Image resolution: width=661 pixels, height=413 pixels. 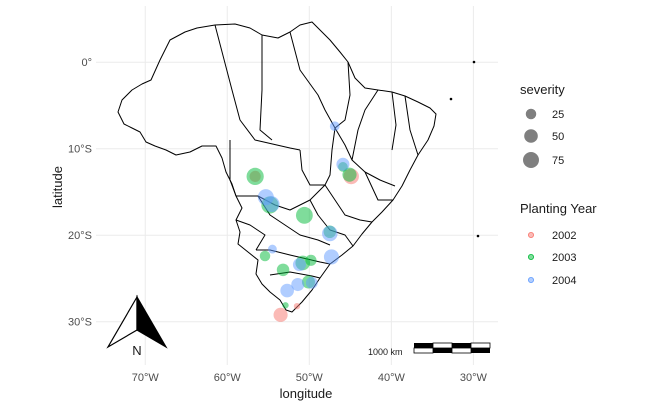 I want to click on year-key-2004, so click(x=531, y=279).